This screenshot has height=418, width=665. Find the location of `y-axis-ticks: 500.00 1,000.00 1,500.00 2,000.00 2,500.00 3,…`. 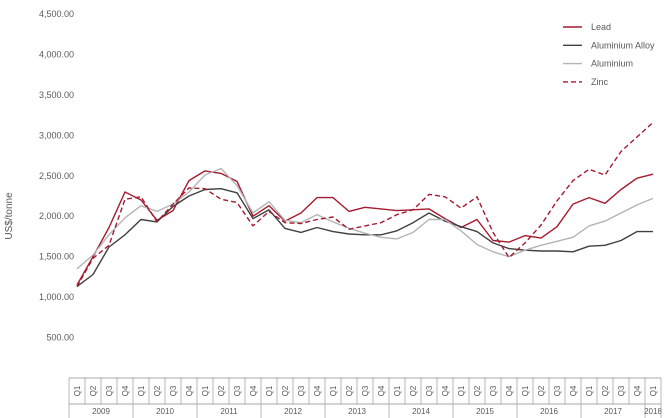

y-axis-ticks: 500.00 1,000.00 1,500.00 2,000.00 2,500.00 3,… is located at coordinates (56, 176).